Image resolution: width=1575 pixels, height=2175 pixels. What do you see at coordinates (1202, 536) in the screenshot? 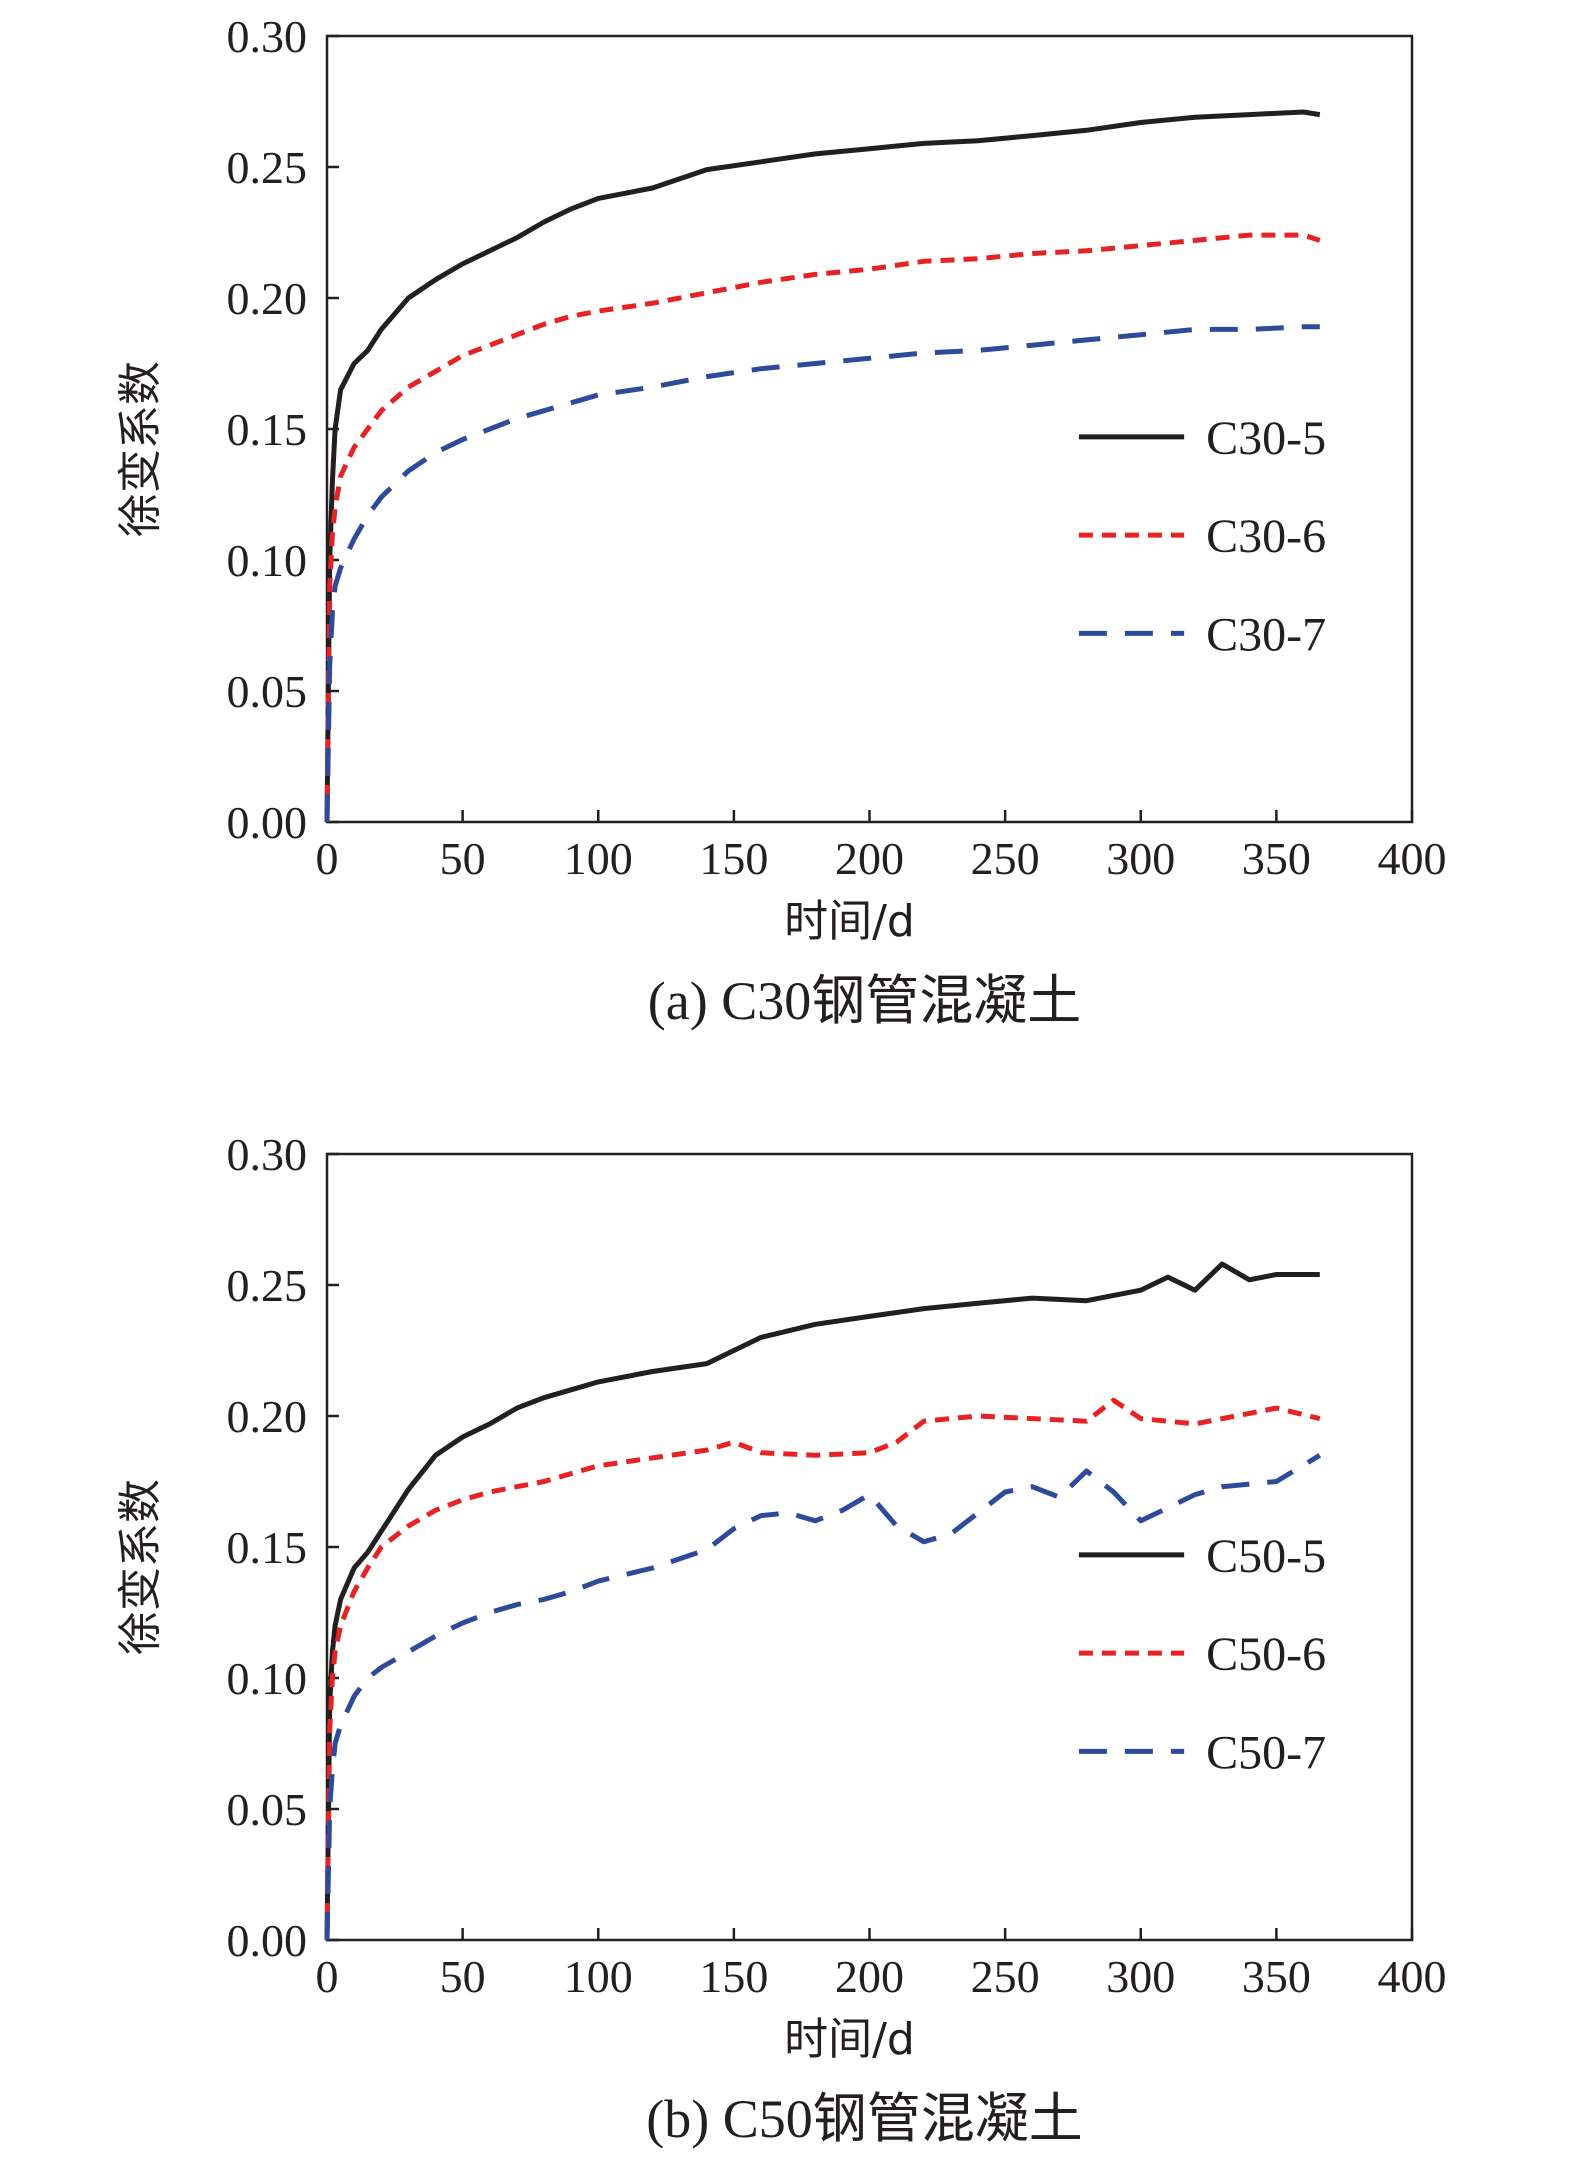
I see `legend: C30-5 C30-6 C30-7` at bounding box center [1202, 536].